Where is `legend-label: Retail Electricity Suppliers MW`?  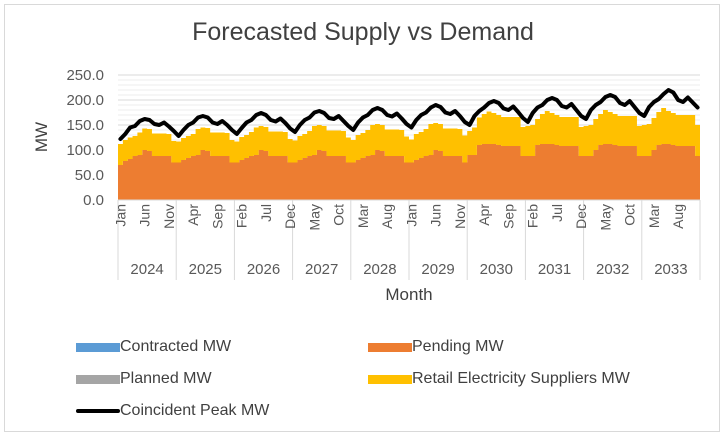 legend-label: Retail Electricity Suppliers MW is located at coordinates (521, 378).